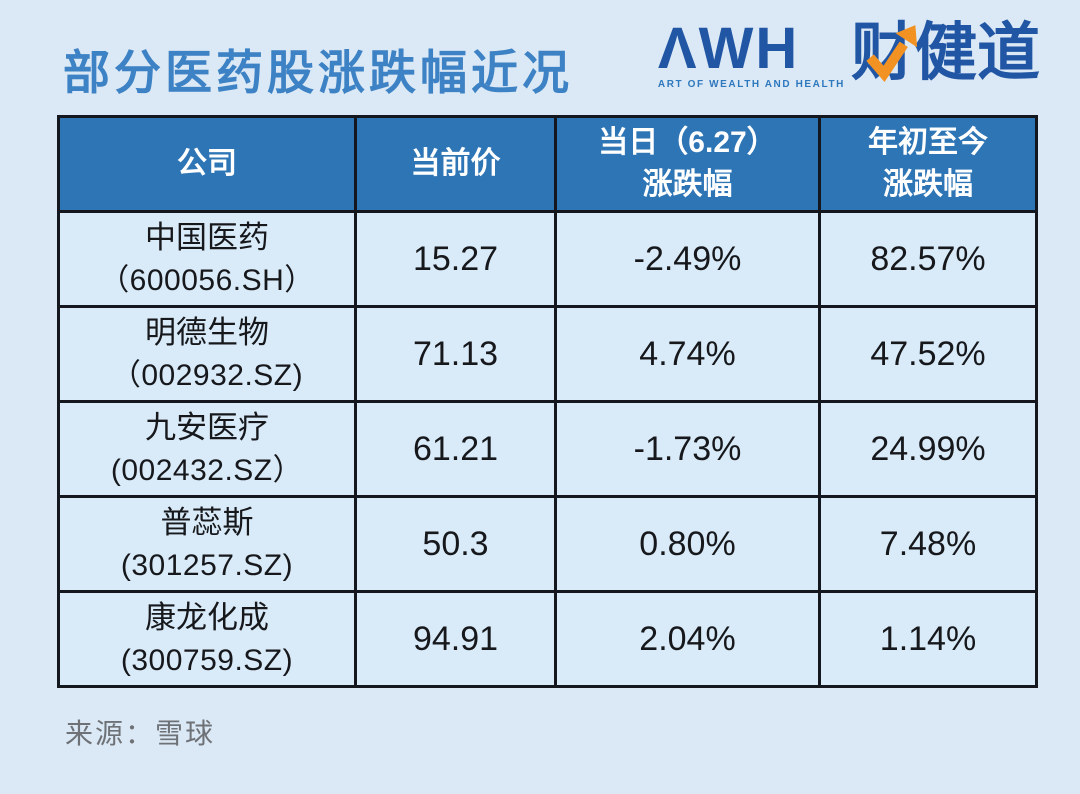 Image resolution: width=1080 pixels, height=794 pixels. I want to click on header-day-change: 当日（6.27） 涨跌幅, so click(687, 164).